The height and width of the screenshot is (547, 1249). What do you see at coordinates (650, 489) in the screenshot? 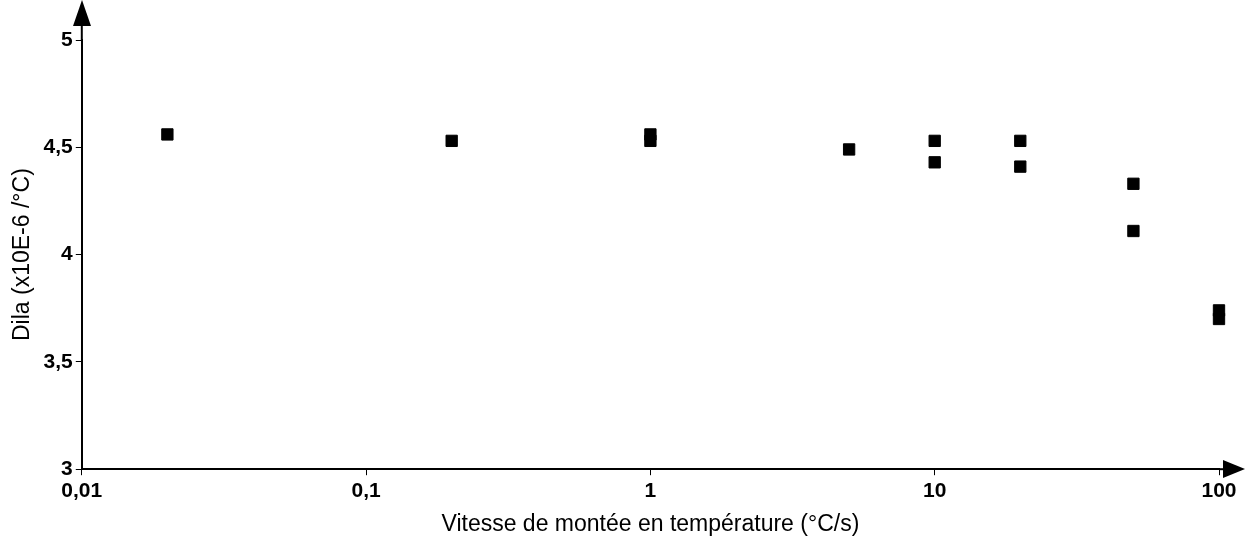
I see `x-tick-label: 1` at bounding box center [650, 489].